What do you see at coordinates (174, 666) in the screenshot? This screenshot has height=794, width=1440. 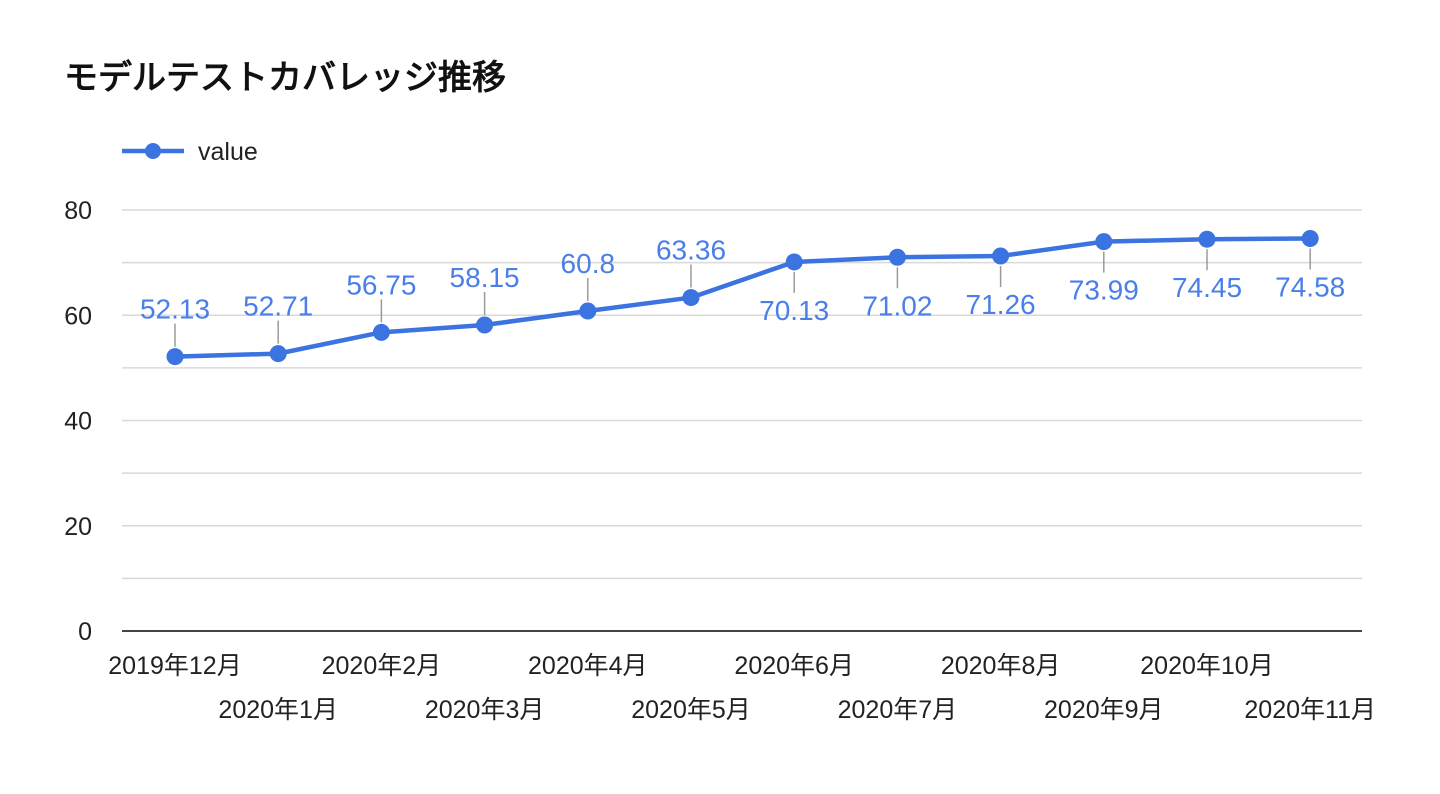 I see `x-tick-label: 2019年12月` at bounding box center [174, 666].